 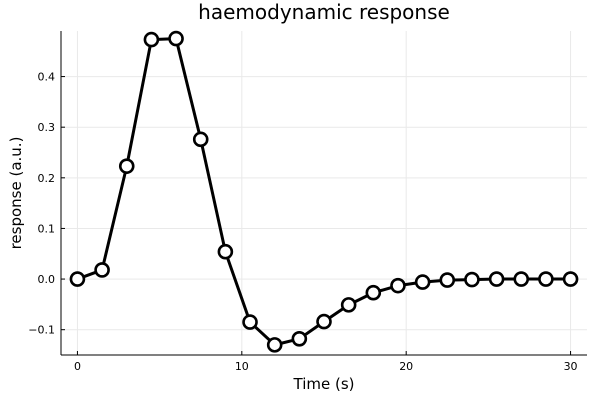 I want to click on x-tick-label: 10, so click(x=242, y=366).